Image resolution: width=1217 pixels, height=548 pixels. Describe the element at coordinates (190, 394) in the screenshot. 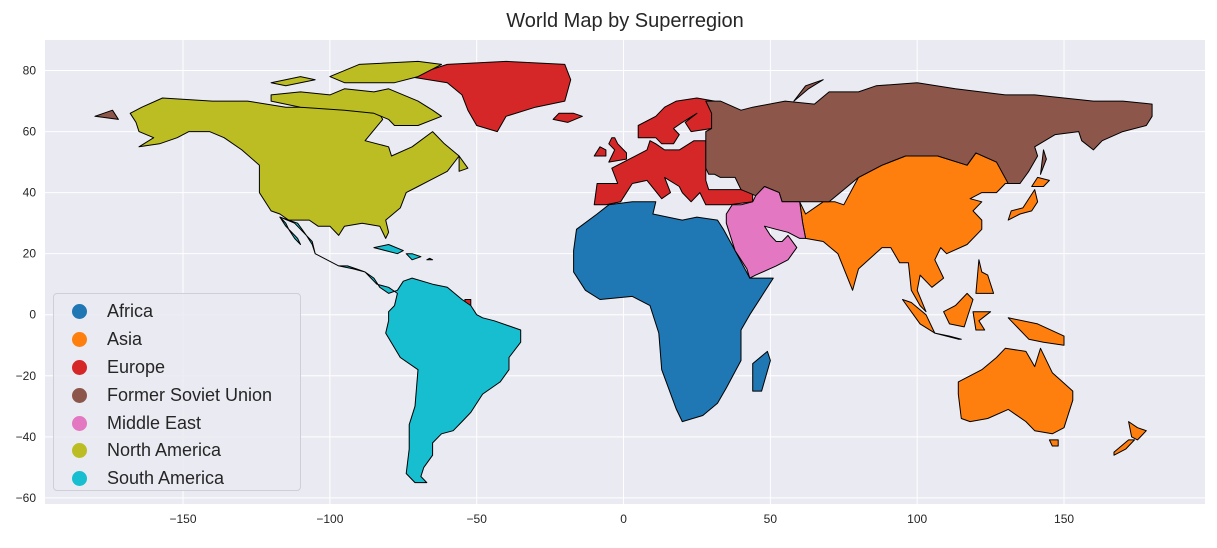

I see `legend-label: Former Soviet Union` at that location.